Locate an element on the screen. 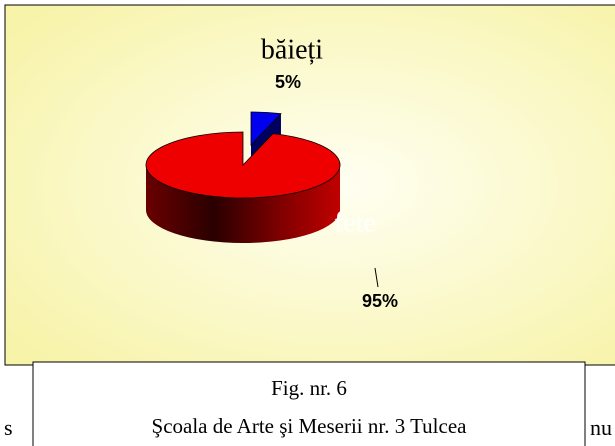 This screenshot has height=446, width=615. page-text: nu is located at coordinates (601, 427).